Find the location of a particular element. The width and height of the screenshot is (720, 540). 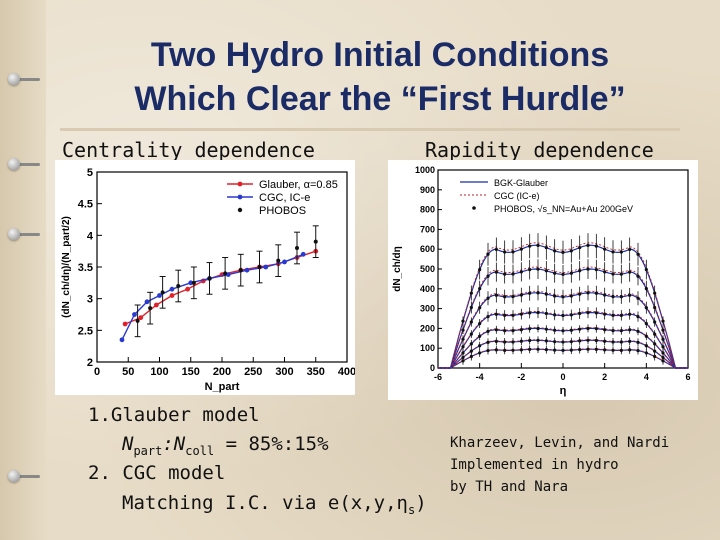

pushpin-icon is located at coordinates (24, 164).